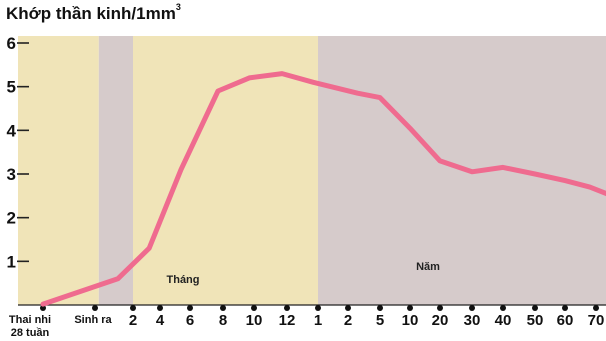 This screenshot has height=341, width=606. I want to click on x-tick-label-2: 2, so click(133, 320).